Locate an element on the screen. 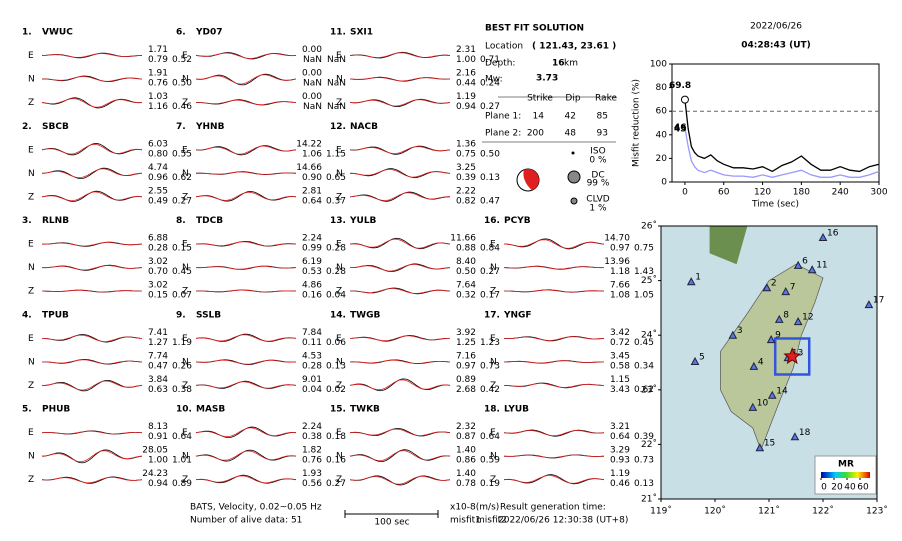 This screenshot has height=541, width=902. misfit2: 0.04 is located at coordinates (336, 296).